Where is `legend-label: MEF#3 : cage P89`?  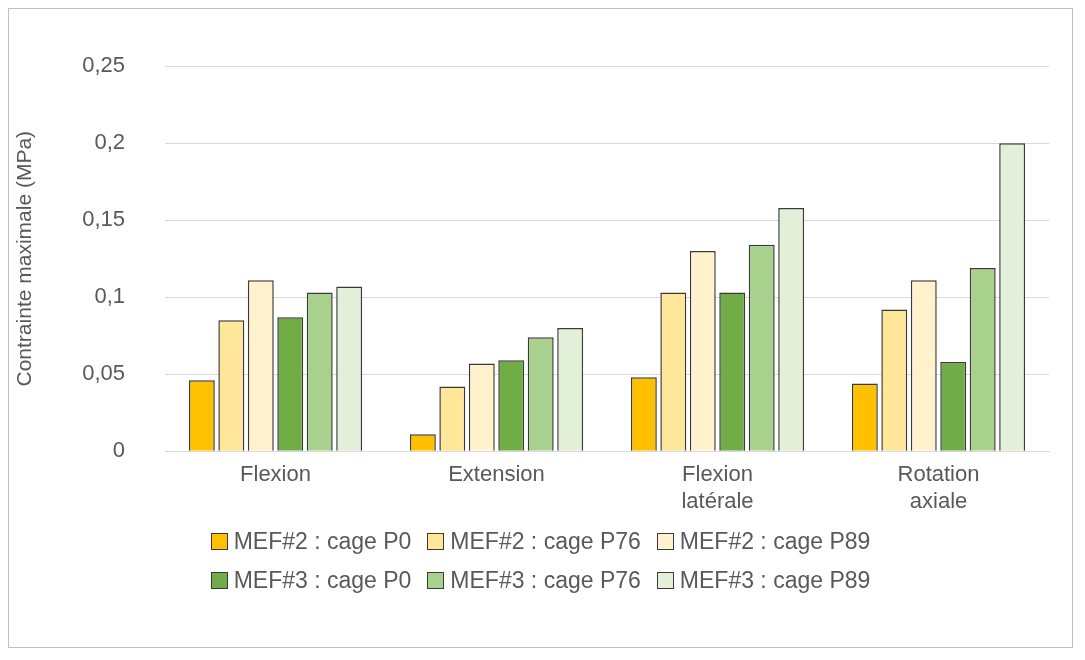 legend-label: MEF#3 : cage P89 is located at coordinates (775, 580).